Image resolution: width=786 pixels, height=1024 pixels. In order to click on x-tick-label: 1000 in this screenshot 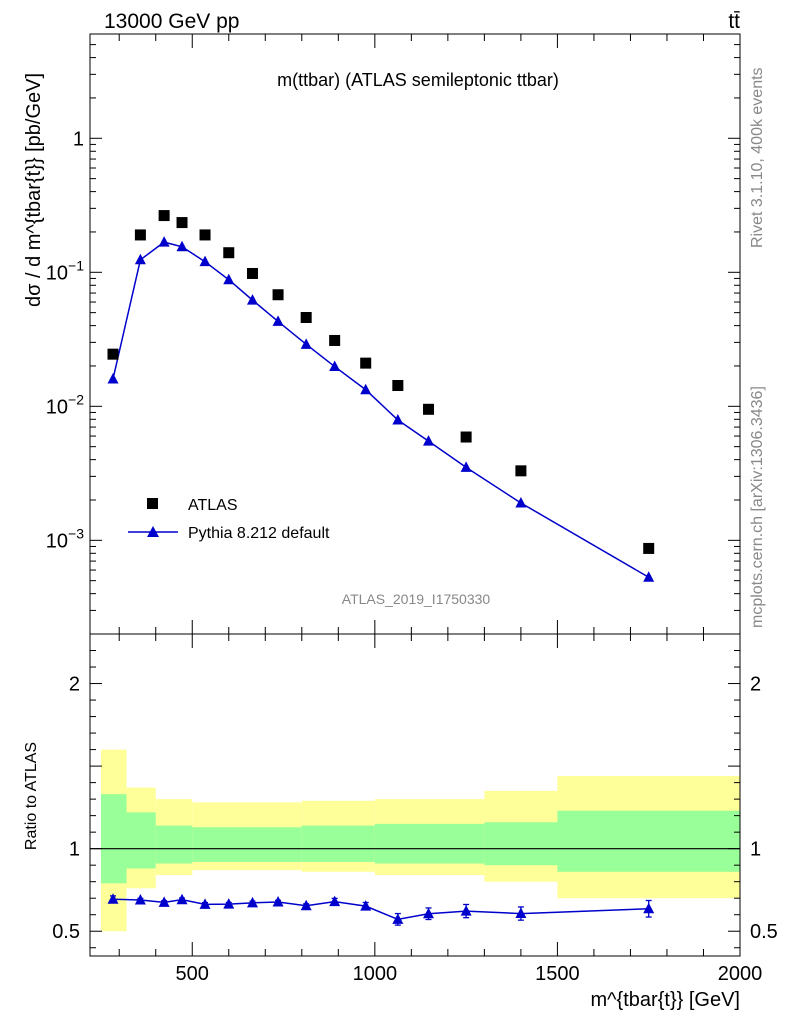, I will do `click(375, 974)`.